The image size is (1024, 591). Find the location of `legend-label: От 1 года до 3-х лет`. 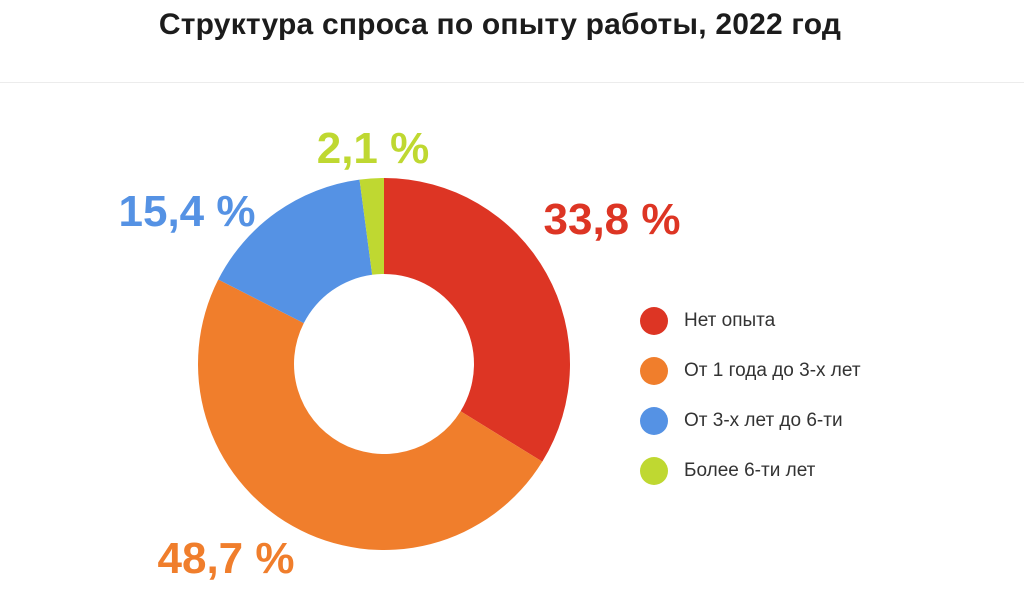

legend-label: От 1 года до 3-х лет is located at coordinates (772, 370).